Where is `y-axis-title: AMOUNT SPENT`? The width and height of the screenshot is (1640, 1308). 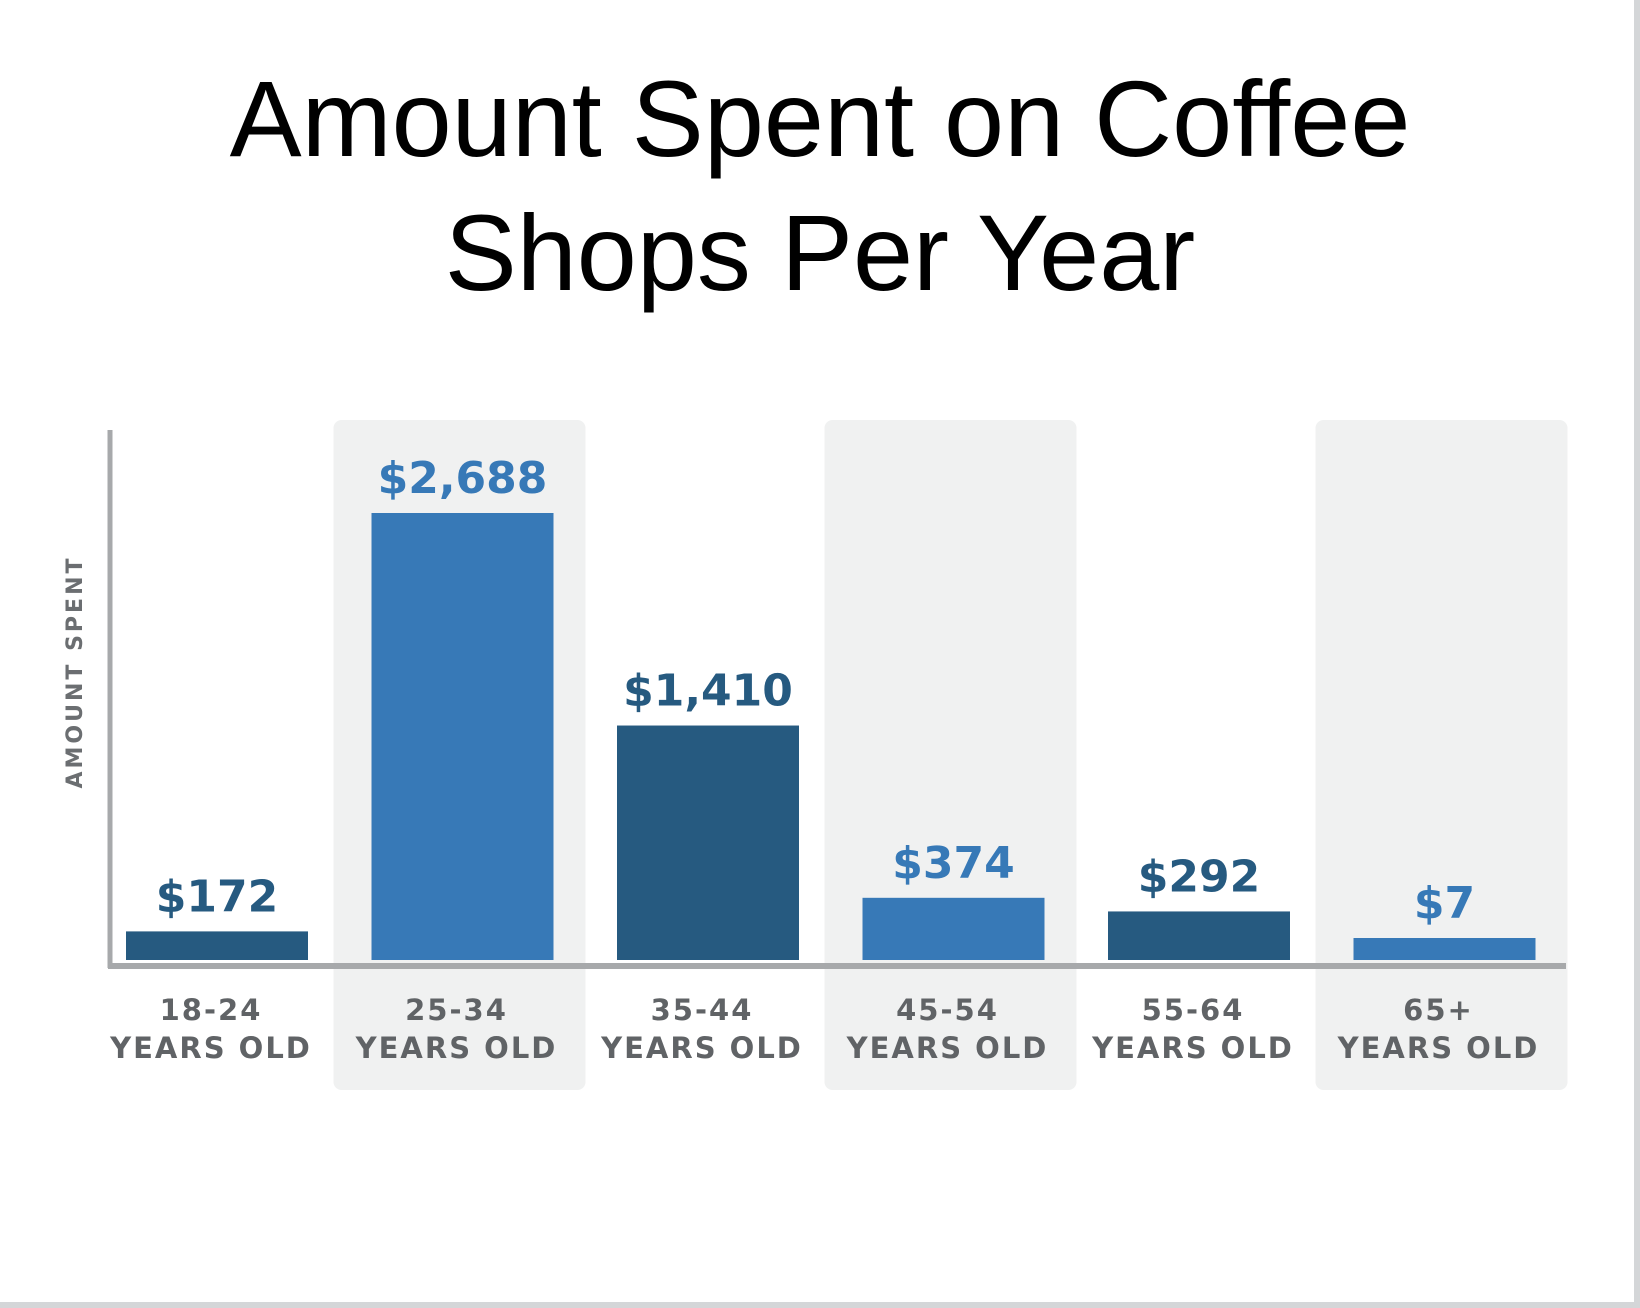
y-axis-title: AMOUNT SPENT is located at coordinates (75, 672).